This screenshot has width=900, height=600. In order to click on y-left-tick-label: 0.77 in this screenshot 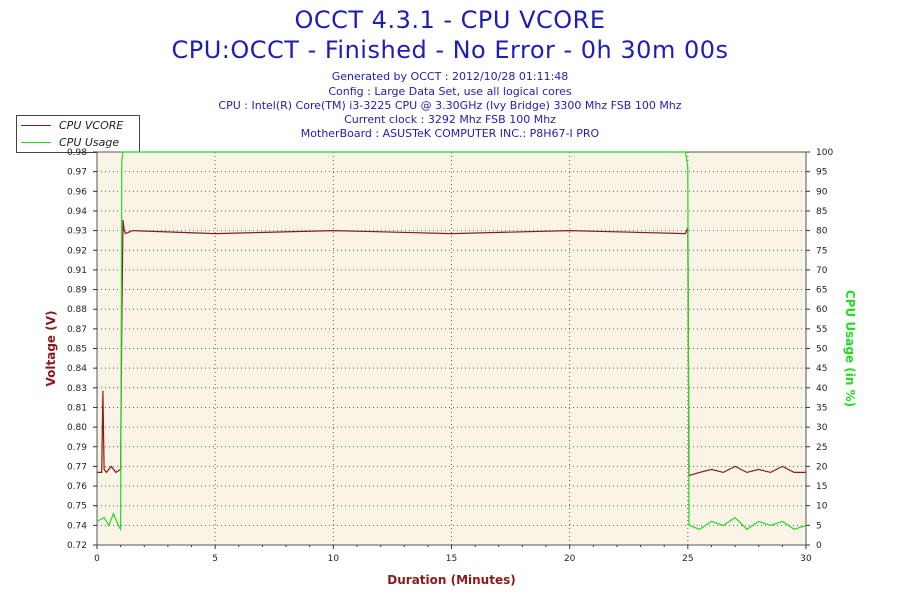, I will do `click(77, 467)`.